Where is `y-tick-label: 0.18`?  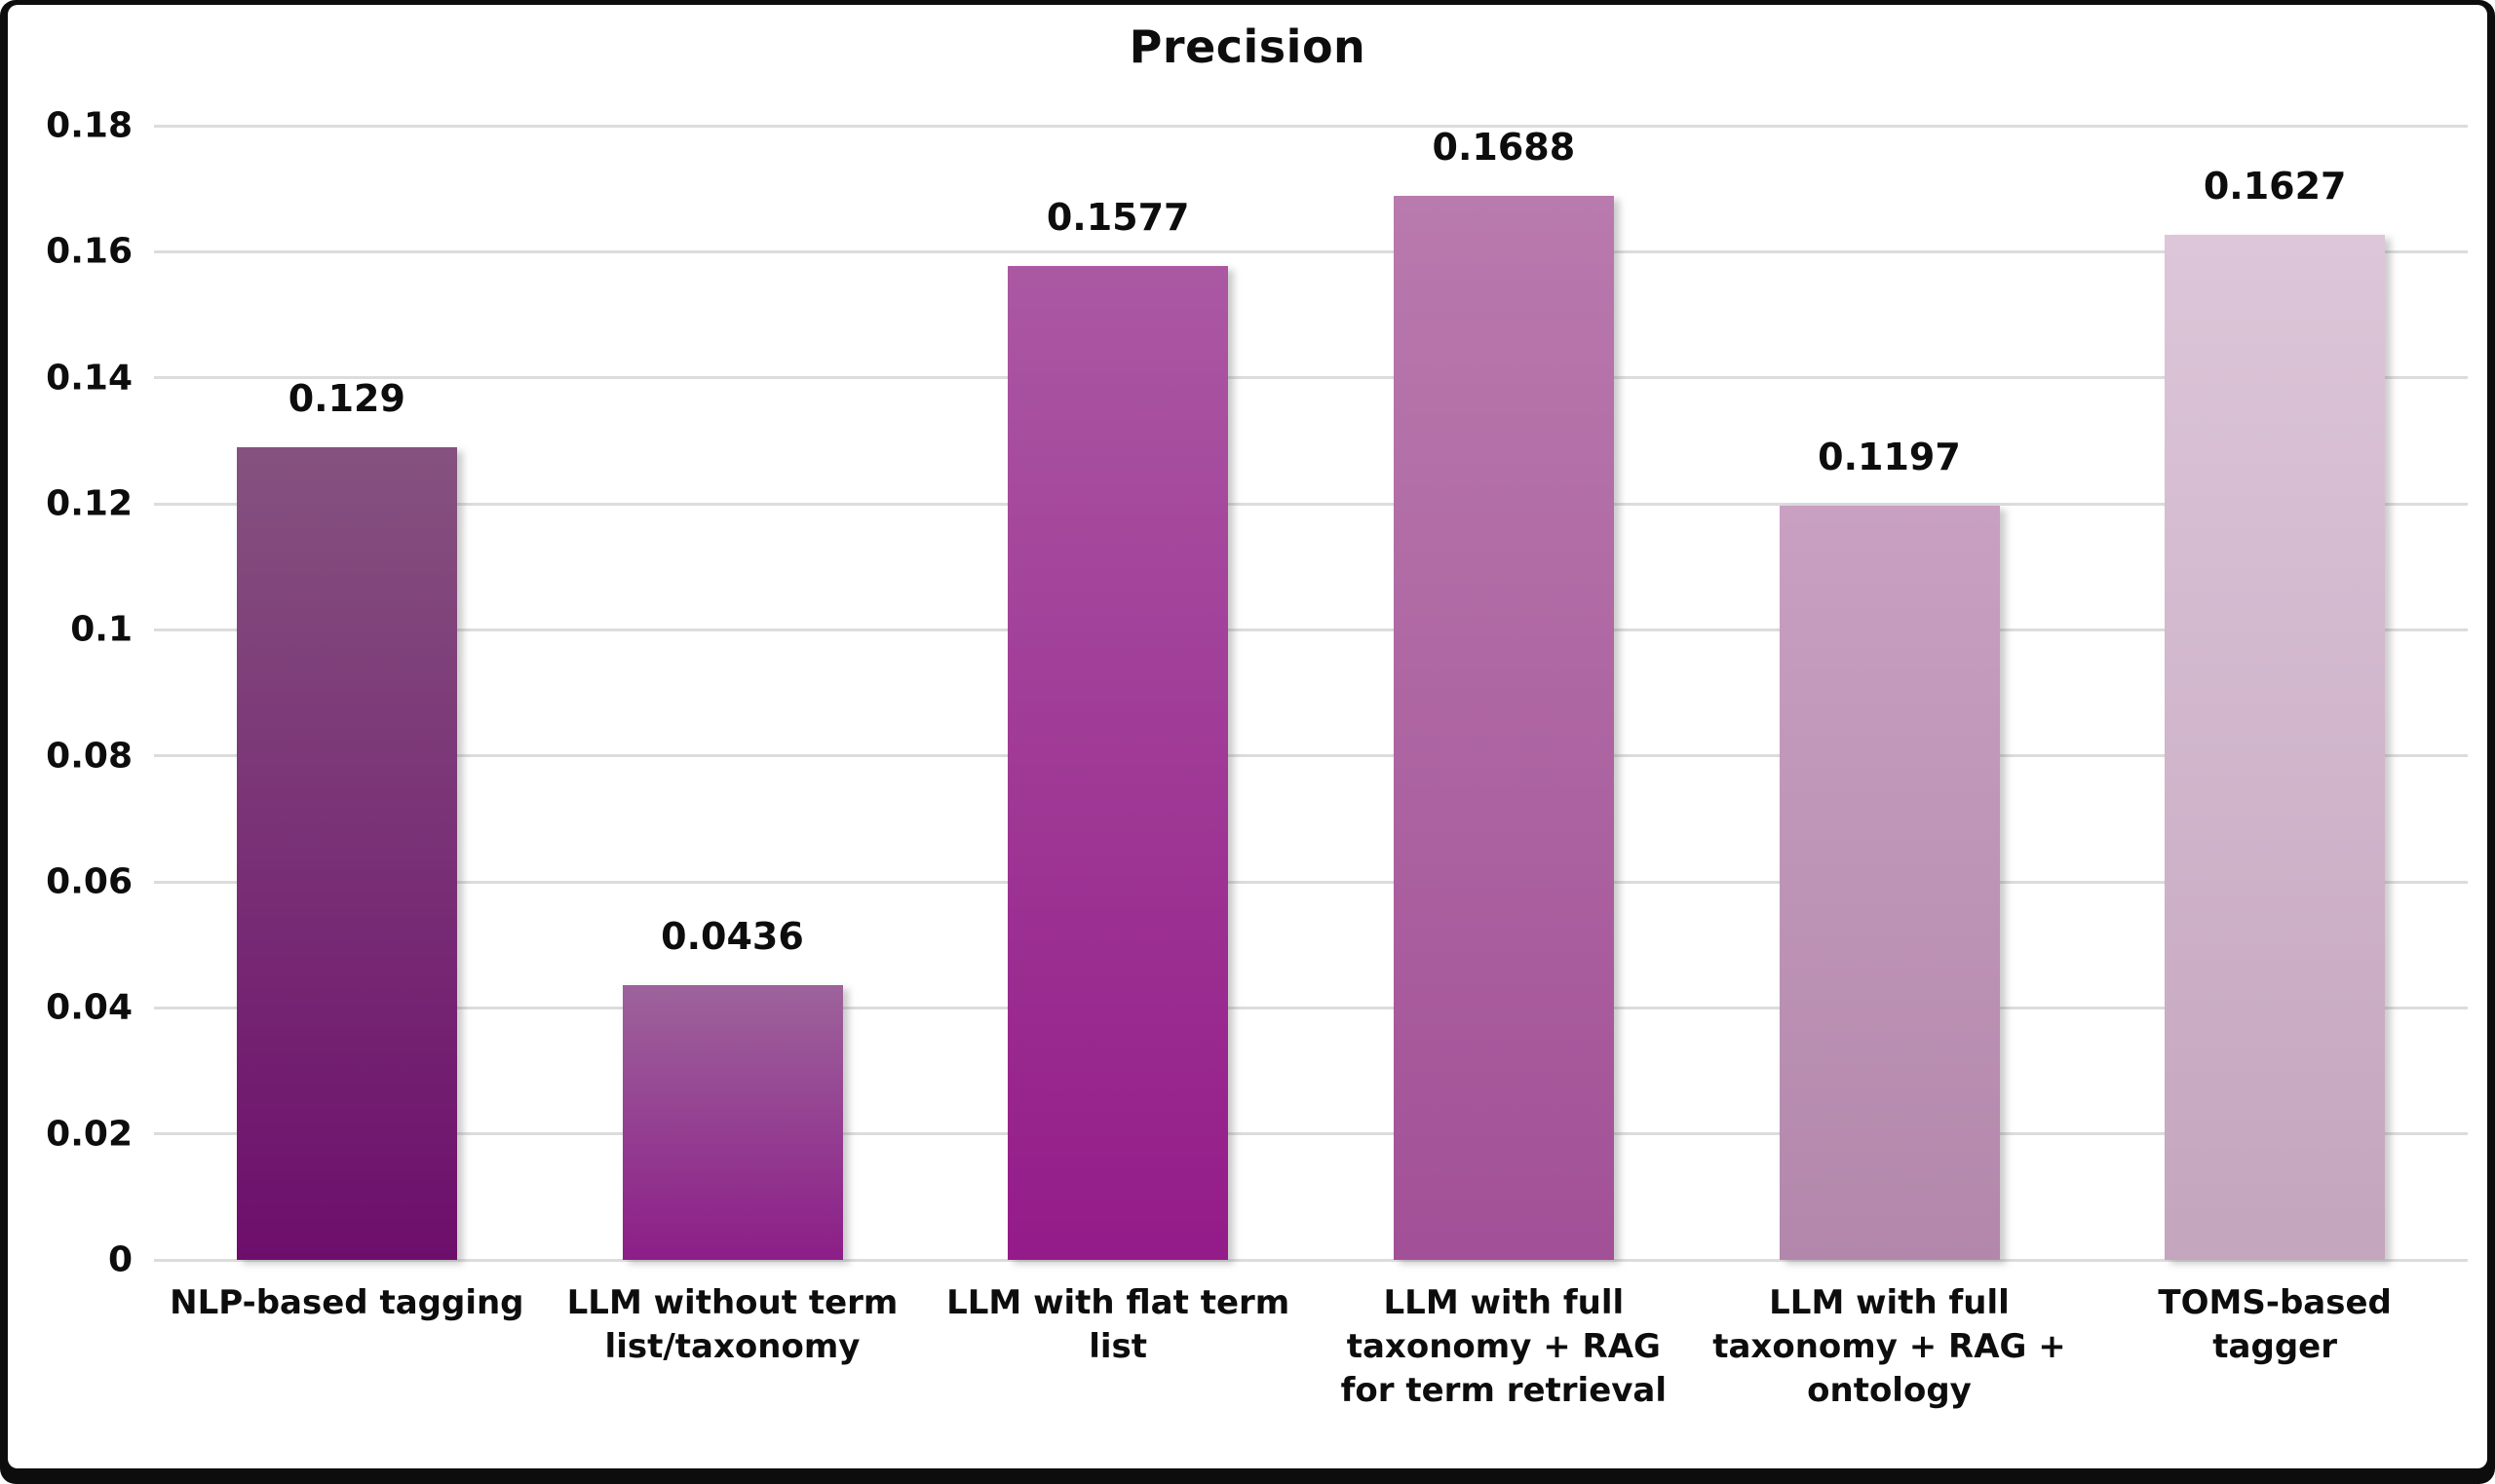
y-tick-label: 0.18 is located at coordinates (89, 125).